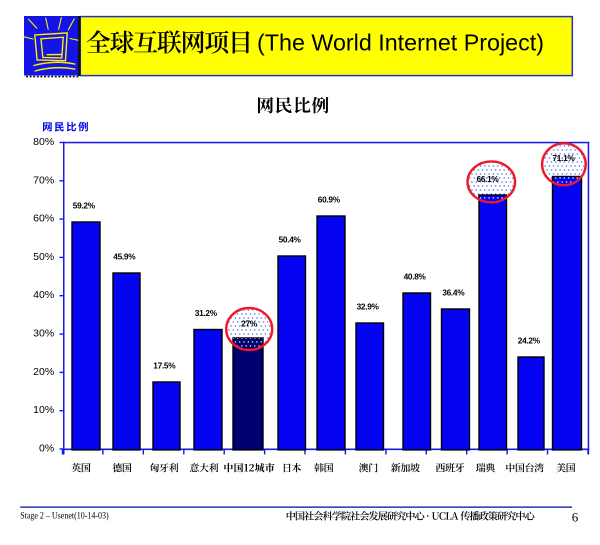  Describe the element at coordinates (206, 313) in the screenshot. I see `svg-text: 31.2%` at that location.